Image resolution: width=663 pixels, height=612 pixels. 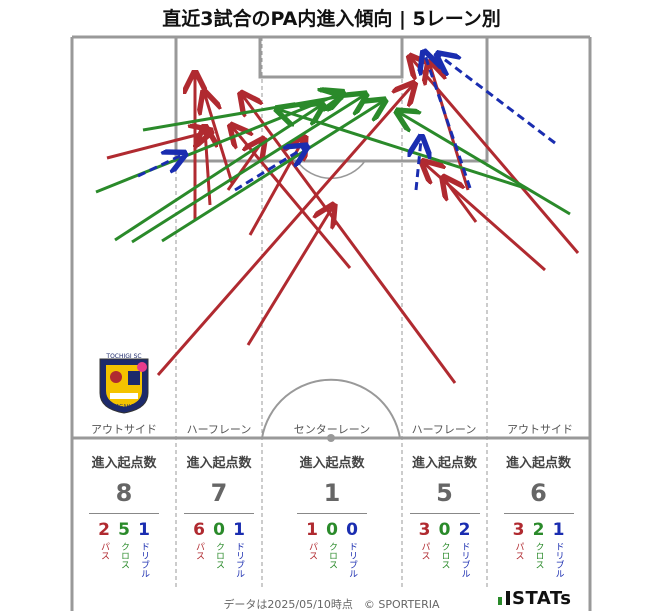 What do you see at coordinates (312, 530) in the screenshot?
I see `pass-count: 1` at bounding box center [312, 530].